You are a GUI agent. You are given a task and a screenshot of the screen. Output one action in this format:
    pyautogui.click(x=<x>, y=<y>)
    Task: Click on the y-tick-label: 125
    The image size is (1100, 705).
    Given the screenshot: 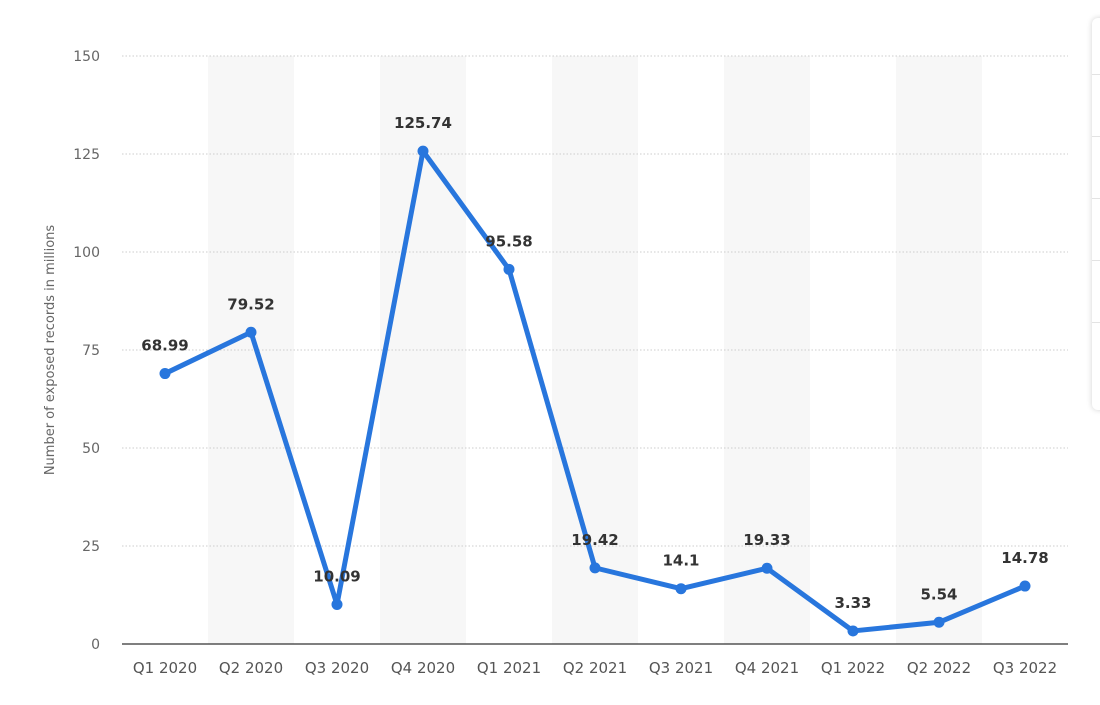 What is the action you would take?
    pyautogui.click(x=86, y=155)
    